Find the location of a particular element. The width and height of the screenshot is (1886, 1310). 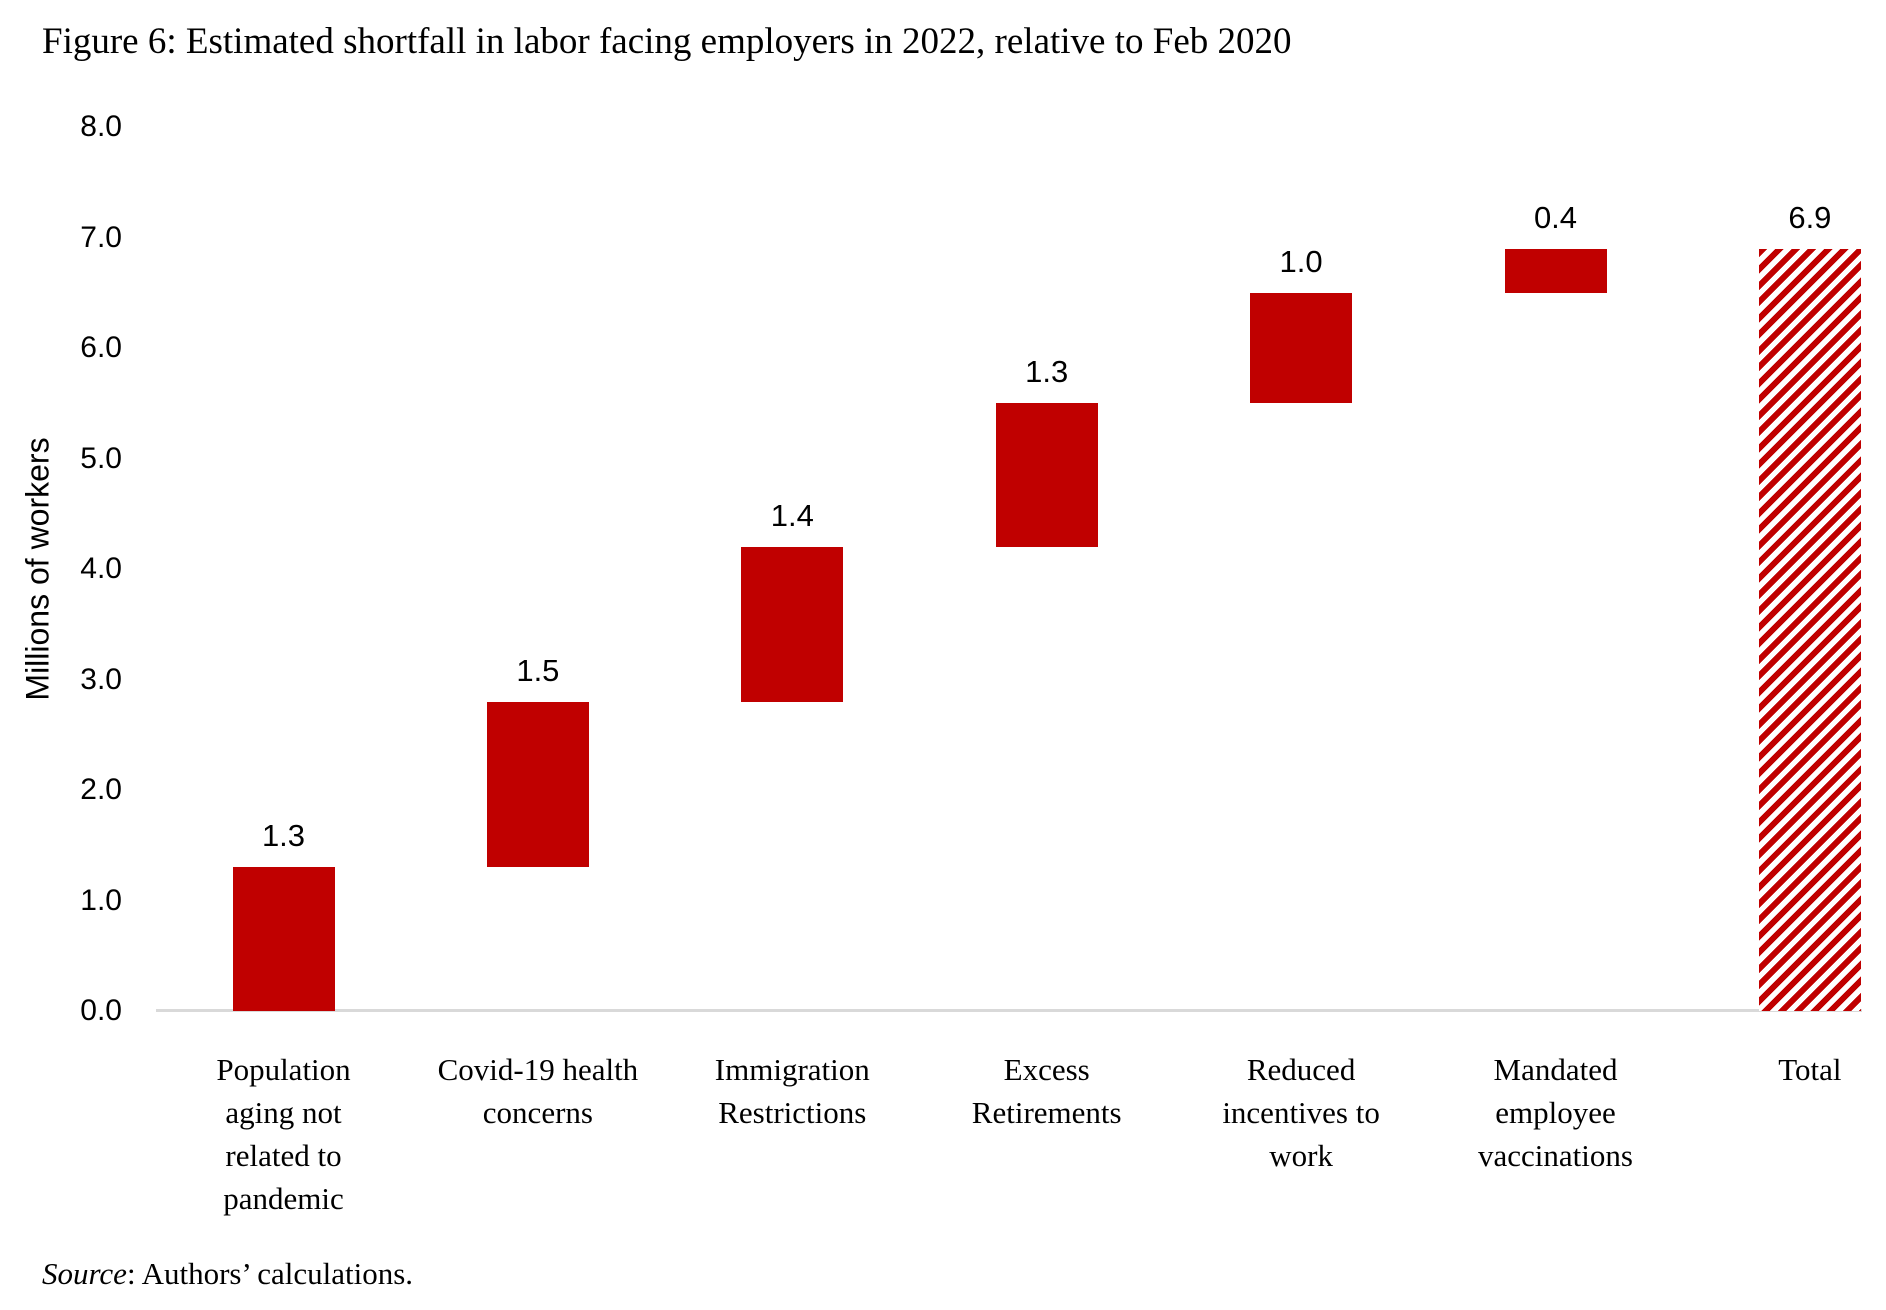

y-tick-label: 7.0 is located at coordinates (101, 237).